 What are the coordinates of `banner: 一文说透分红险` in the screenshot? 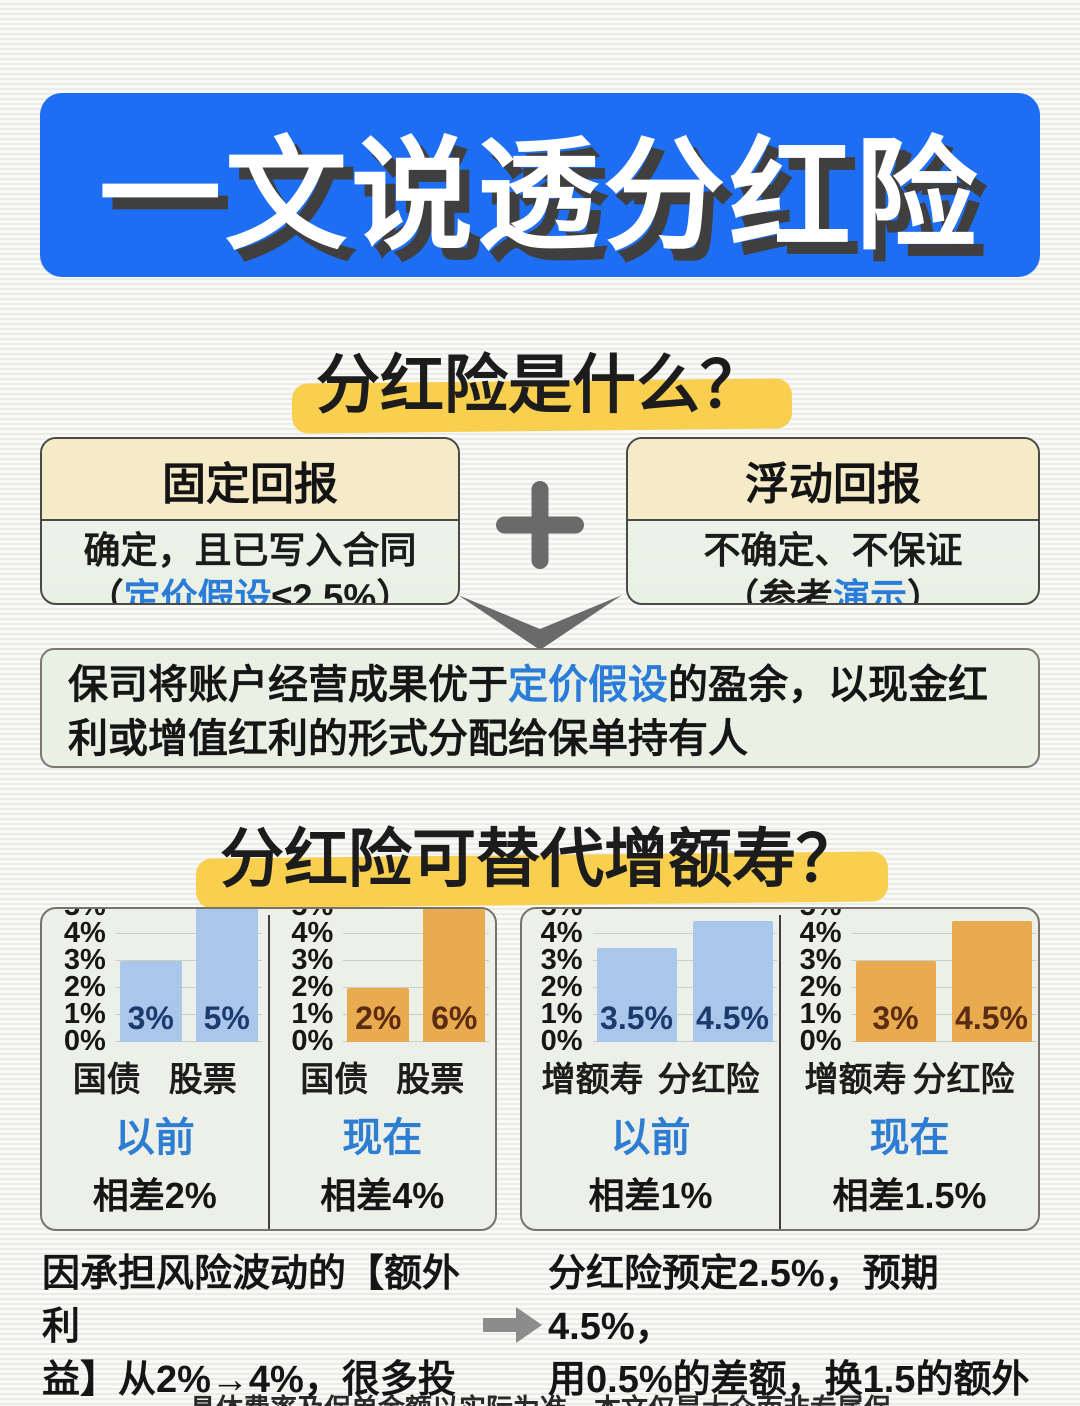 It's located at (540, 185).